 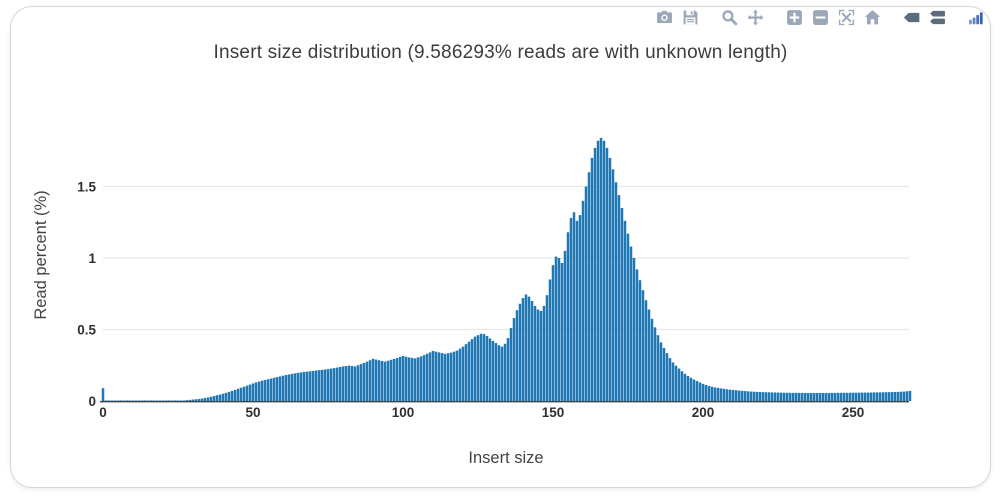 What do you see at coordinates (794, 17) in the screenshot?
I see `zoom-in-icon` at bounding box center [794, 17].